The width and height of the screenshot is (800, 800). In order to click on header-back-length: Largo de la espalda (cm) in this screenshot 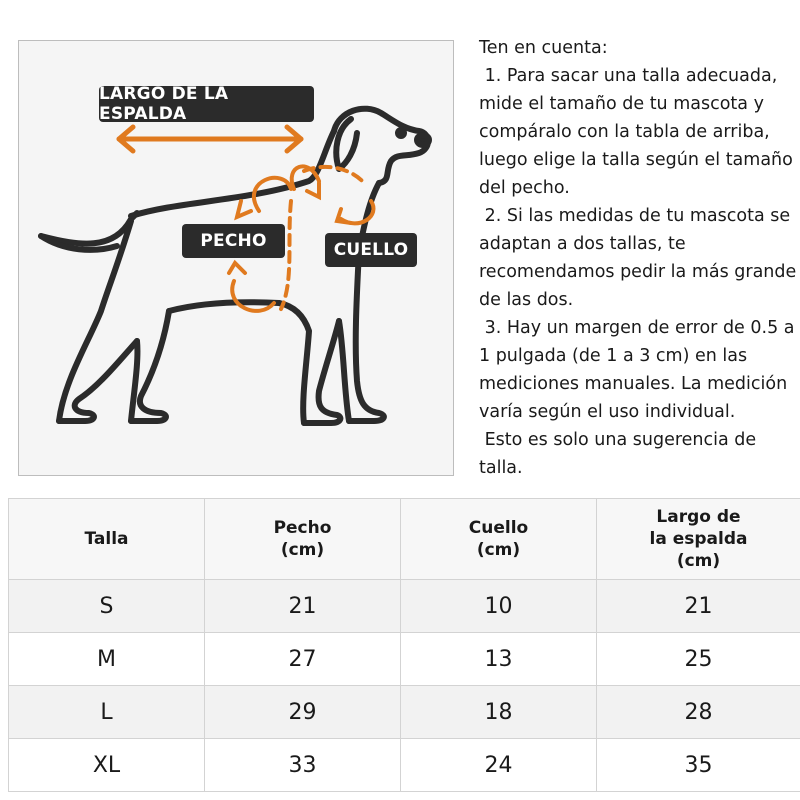, I will do `click(698, 539)`.